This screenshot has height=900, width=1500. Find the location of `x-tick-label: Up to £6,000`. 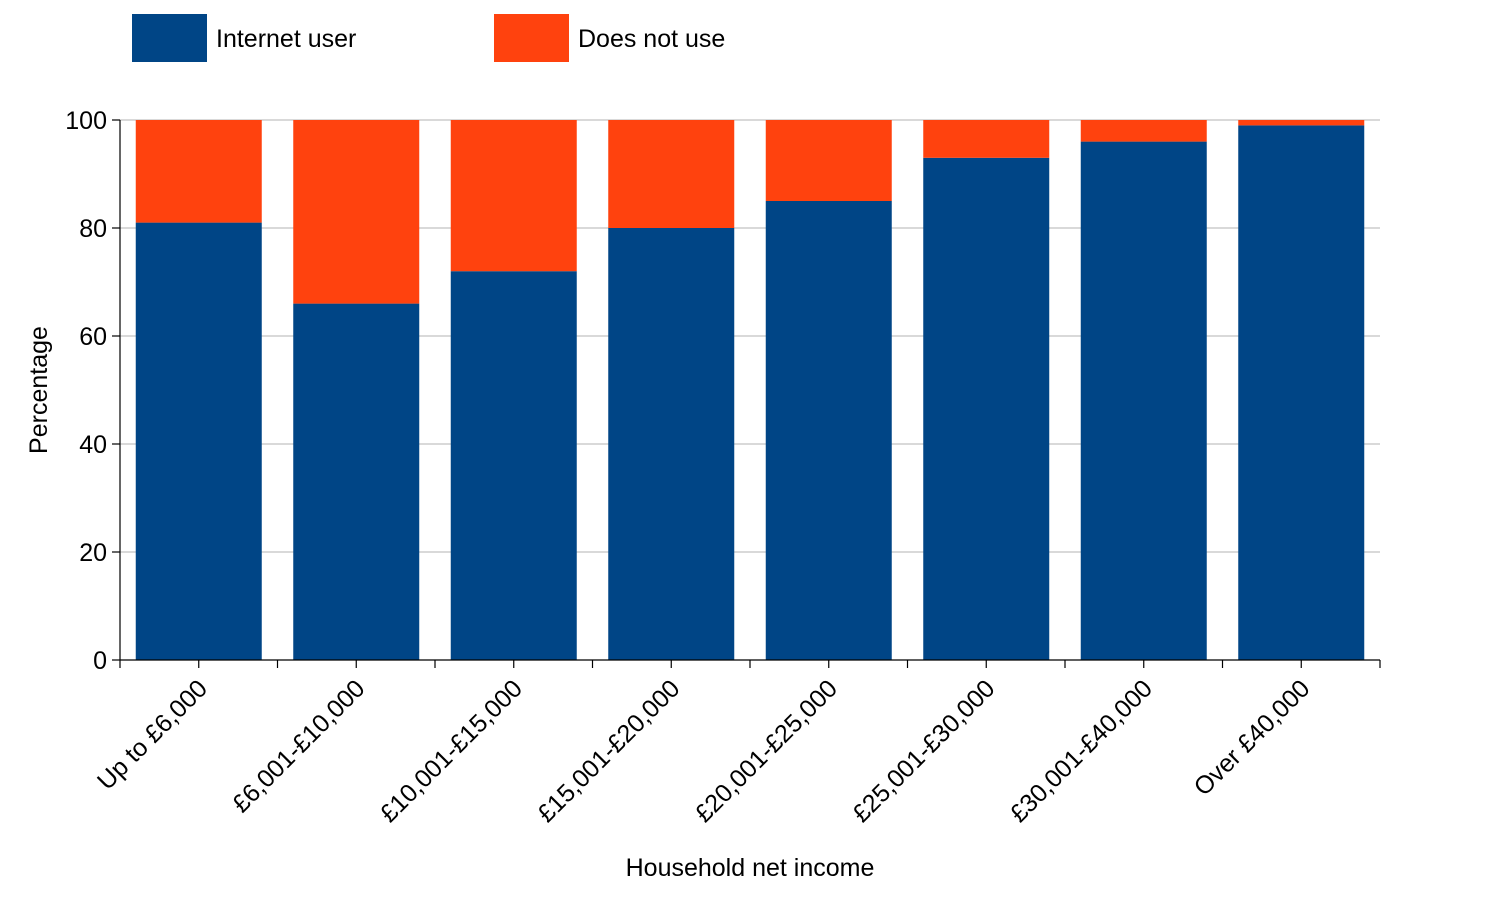

x-tick-label: Up to £6,000 is located at coordinates (152, 734).